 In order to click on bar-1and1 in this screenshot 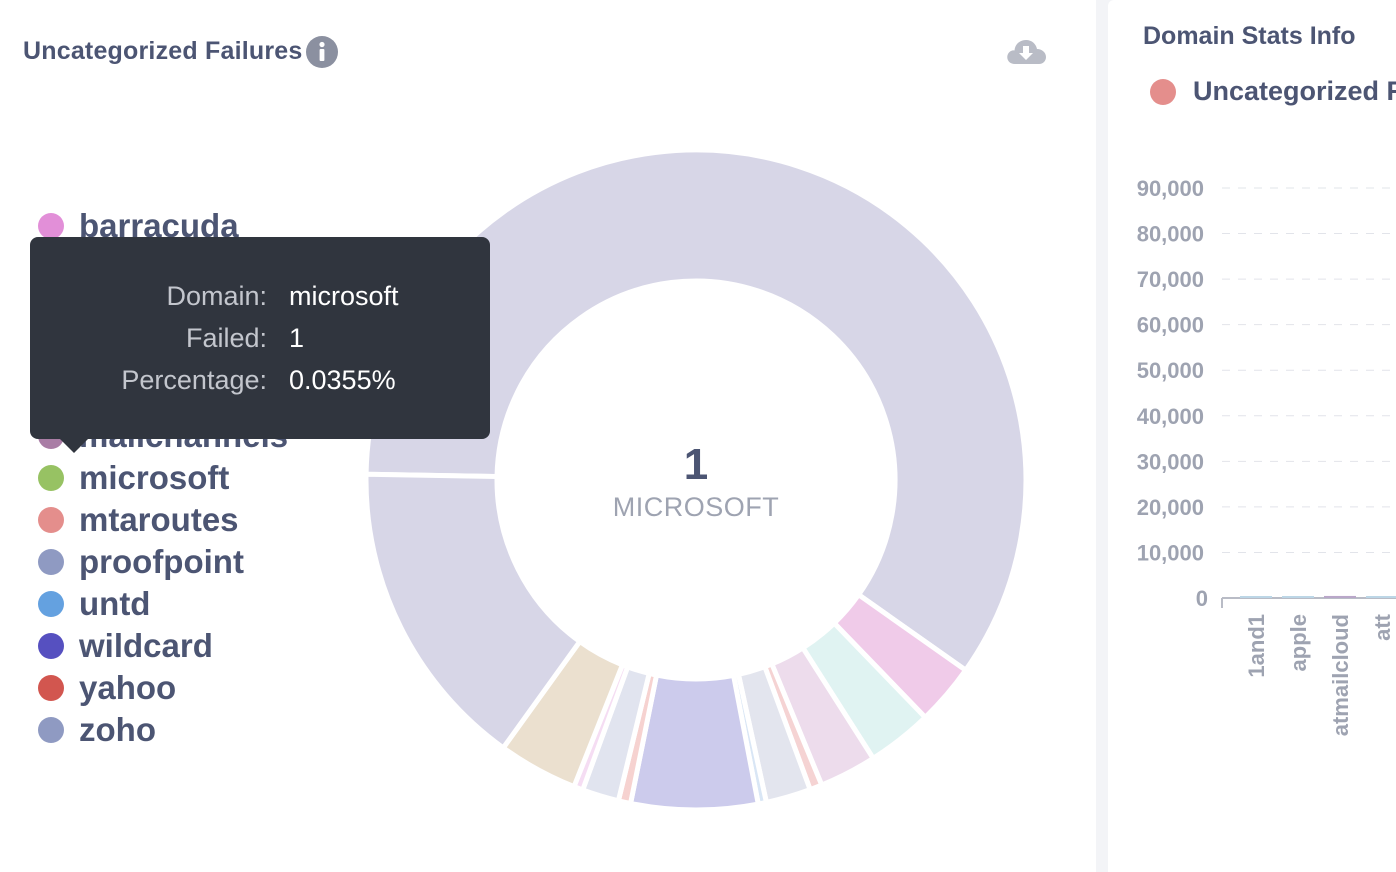, I will do `click(1256, 597)`.